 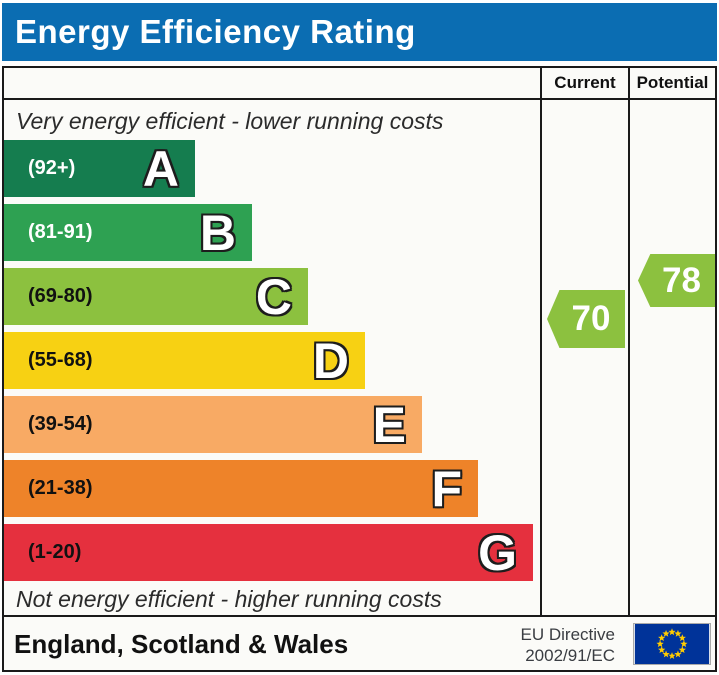 I want to click on potential-column-header: Potential, so click(x=672, y=82).